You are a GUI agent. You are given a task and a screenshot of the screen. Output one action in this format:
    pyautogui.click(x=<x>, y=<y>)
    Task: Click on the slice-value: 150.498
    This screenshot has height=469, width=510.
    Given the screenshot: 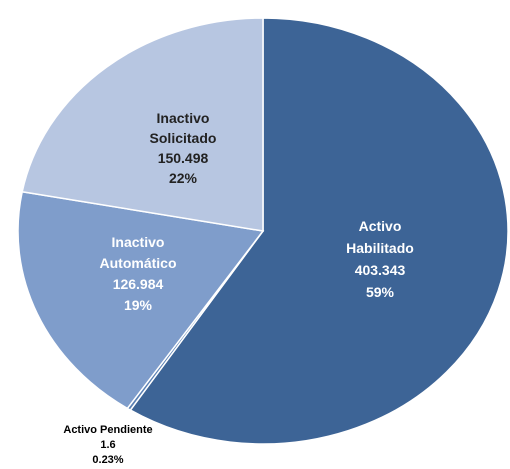 What is the action you would take?
    pyautogui.click(x=183, y=158)
    